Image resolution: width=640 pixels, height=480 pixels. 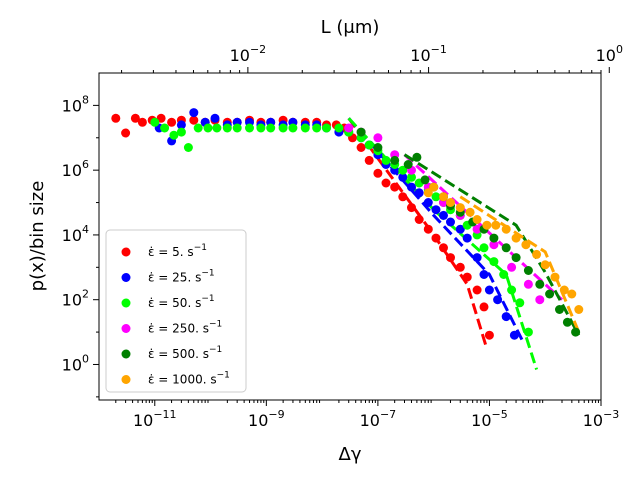 I want to click on legend-label: ε̇ = 5. s, so click(x=171, y=252).